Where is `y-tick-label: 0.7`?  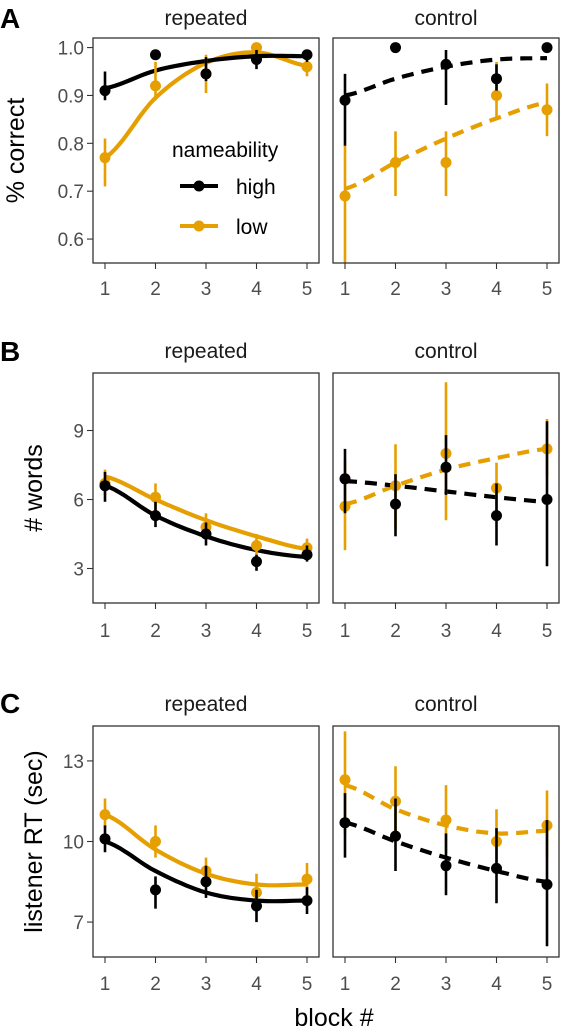
y-tick-label: 0.7 is located at coordinates (71, 192).